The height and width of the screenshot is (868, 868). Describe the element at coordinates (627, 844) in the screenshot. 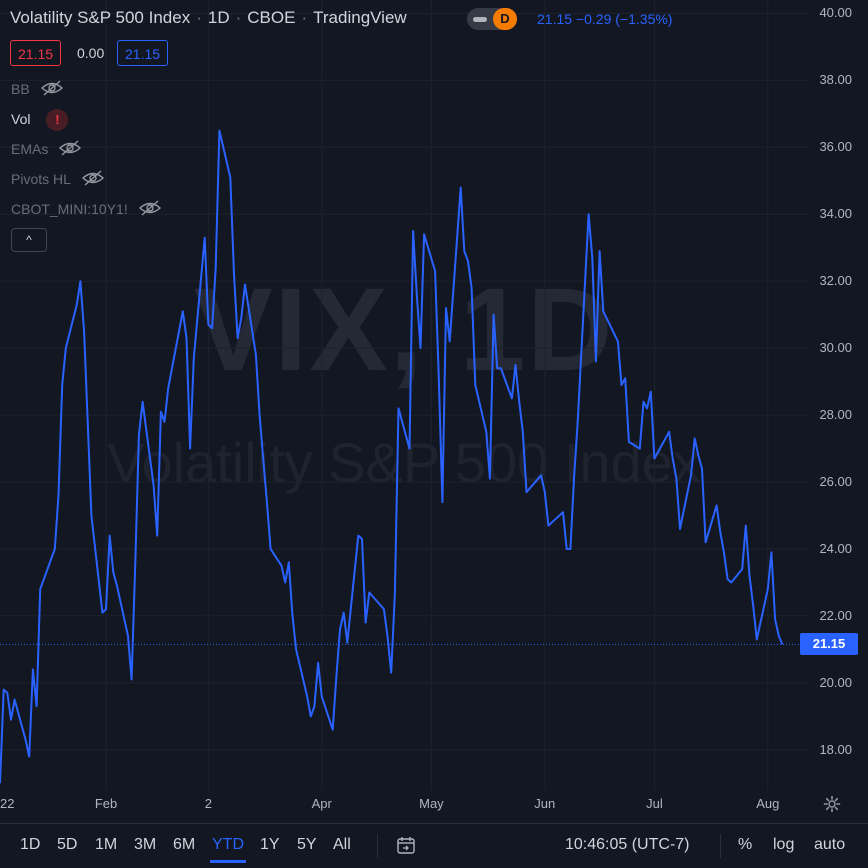

I see `clock-timezone: 10:46:05 (UTC-7)` at that location.